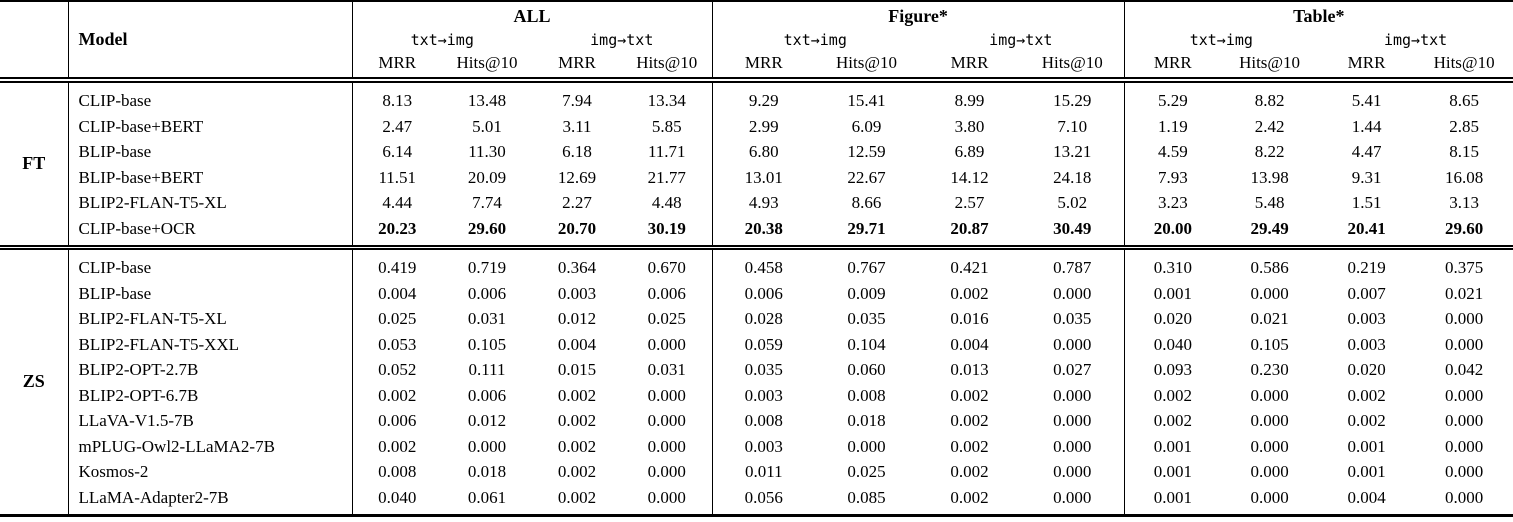 This screenshot has width=1513, height=522. What do you see at coordinates (866, 267) in the screenshot?
I see `value-cell: 0.767` at bounding box center [866, 267].